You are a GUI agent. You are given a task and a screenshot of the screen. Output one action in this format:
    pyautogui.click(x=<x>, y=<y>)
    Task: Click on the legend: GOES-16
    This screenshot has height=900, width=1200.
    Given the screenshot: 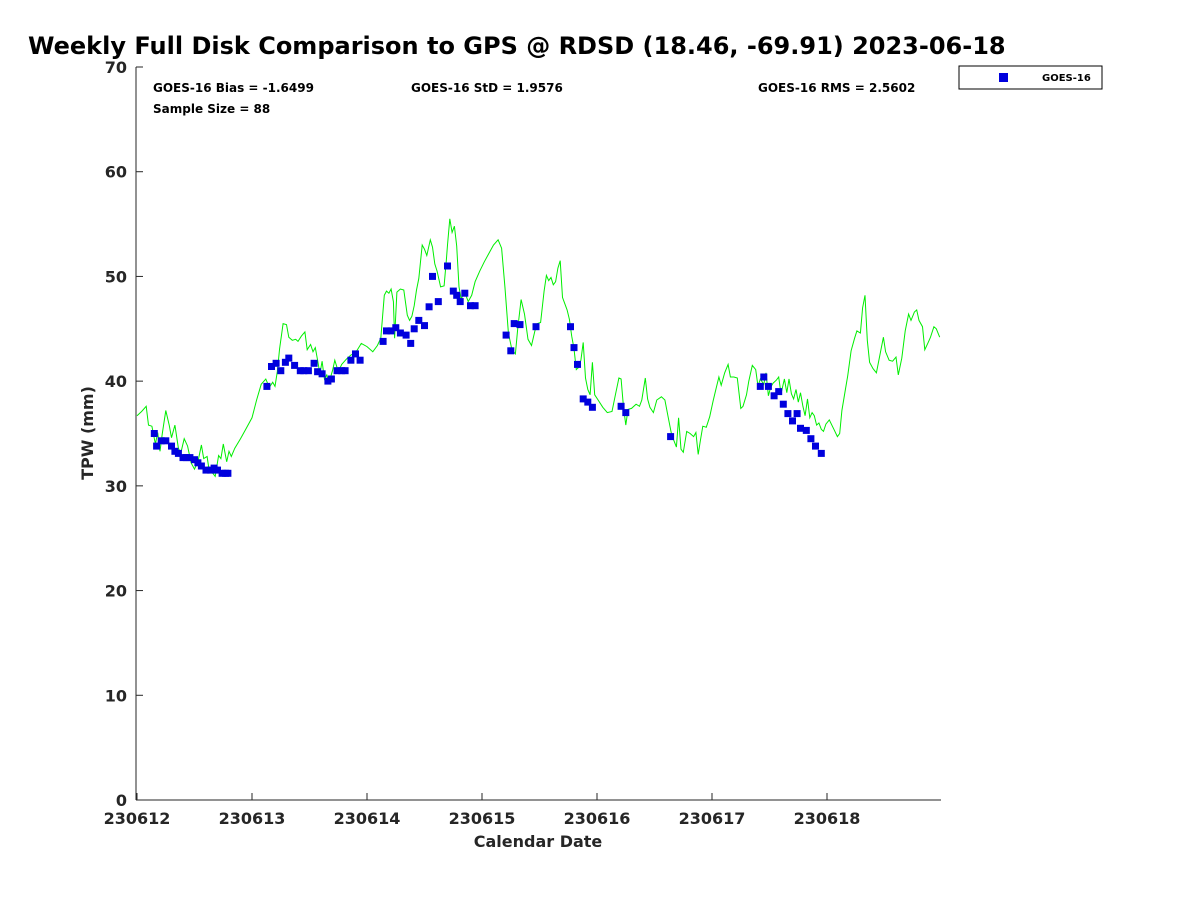 What is the action you would take?
    pyautogui.click(x=1030, y=77)
    